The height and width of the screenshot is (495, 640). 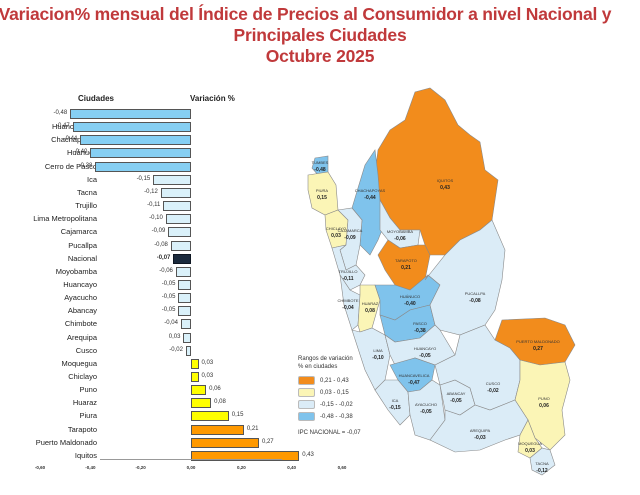 I want to click on map-region-value: -0,02, so click(x=493, y=391).